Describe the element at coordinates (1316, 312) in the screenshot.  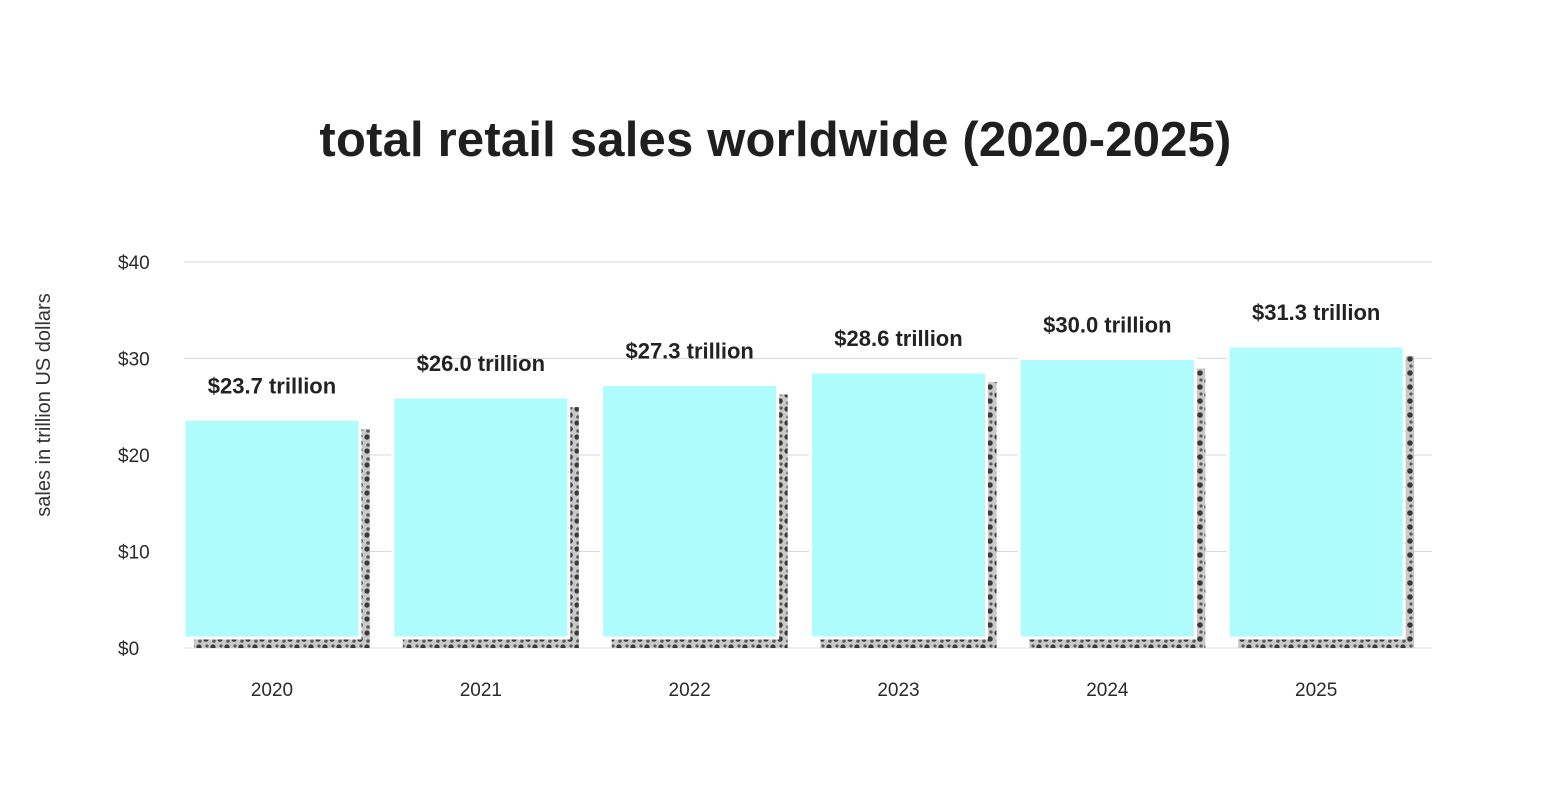
I see `data-label: $31.3 trillion` at that location.